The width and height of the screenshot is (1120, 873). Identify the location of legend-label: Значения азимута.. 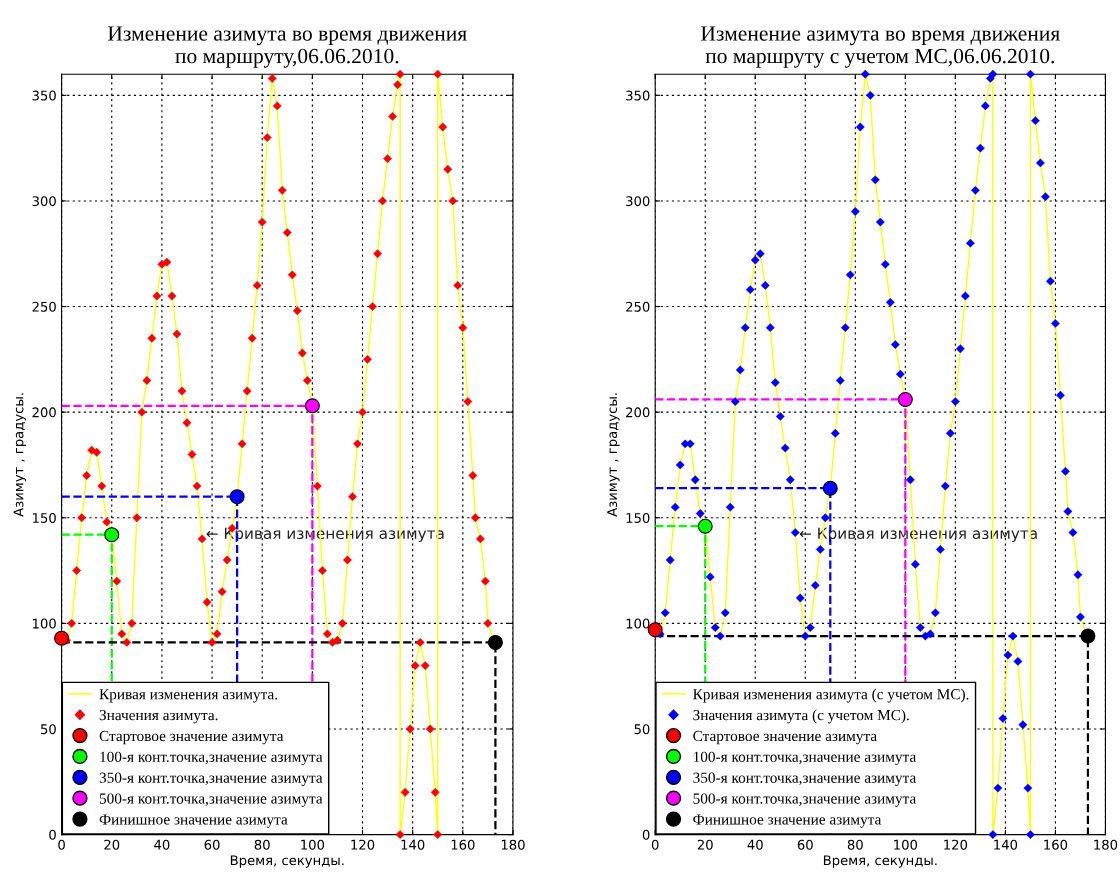
(158, 716).